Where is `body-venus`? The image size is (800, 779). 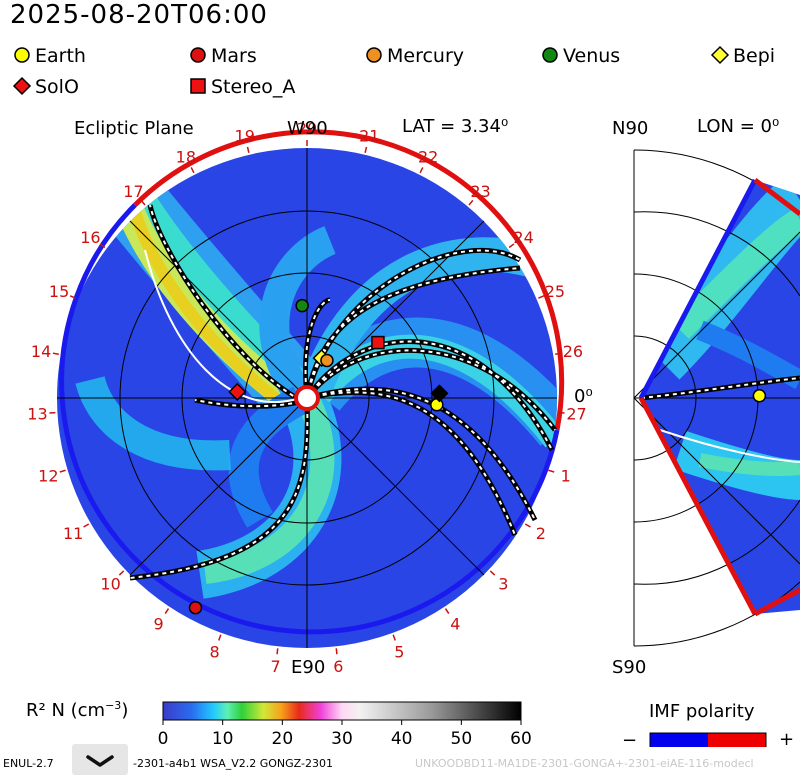 body-venus is located at coordinates (302, 306).